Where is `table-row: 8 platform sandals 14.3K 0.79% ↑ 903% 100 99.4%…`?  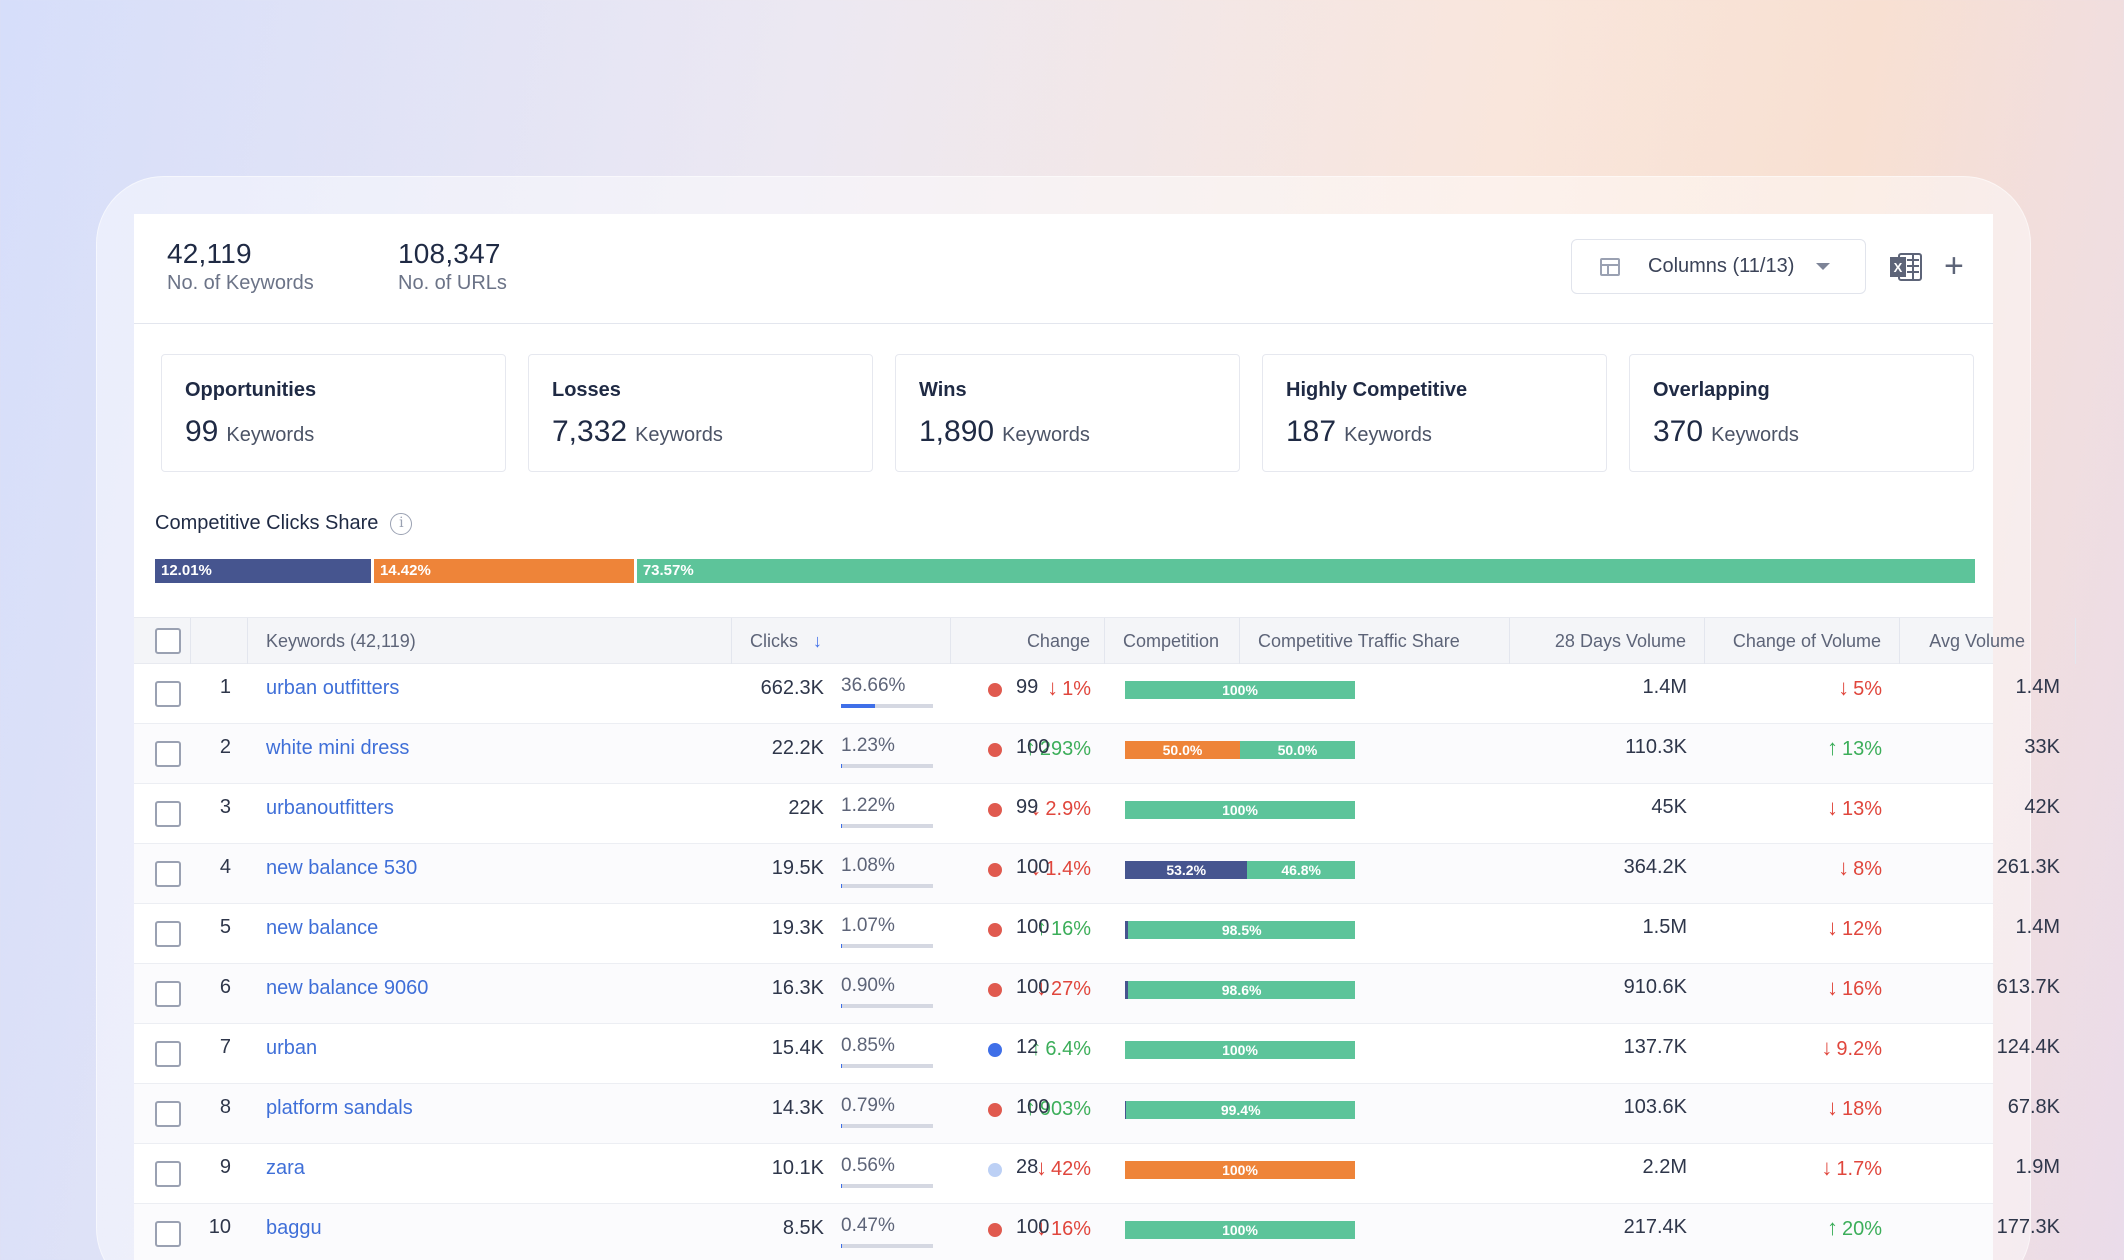
table-row: 8 platform sandals 14.3K 0.79% ↑ 903% 100 99.4%… is located at coordinates (1097, 1114).